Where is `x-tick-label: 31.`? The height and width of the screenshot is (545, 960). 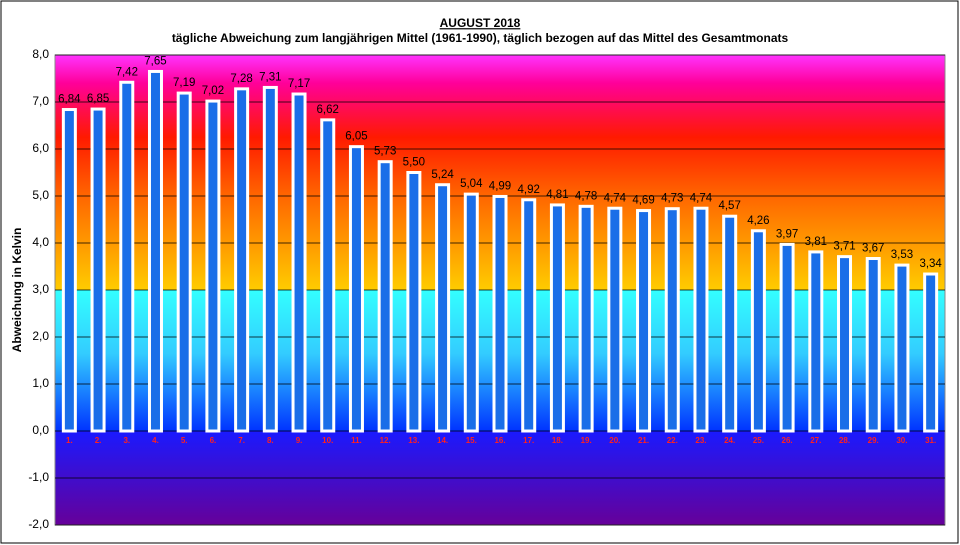
x-tick-label: 31. is located at coordinates (930, 440).